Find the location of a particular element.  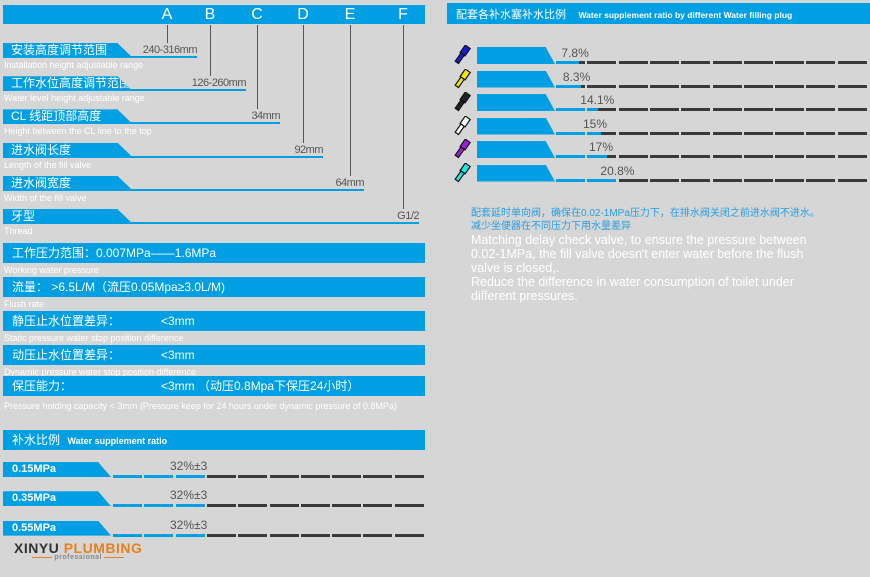

dimension-value: 34mm is located at coordinates (265, 116).